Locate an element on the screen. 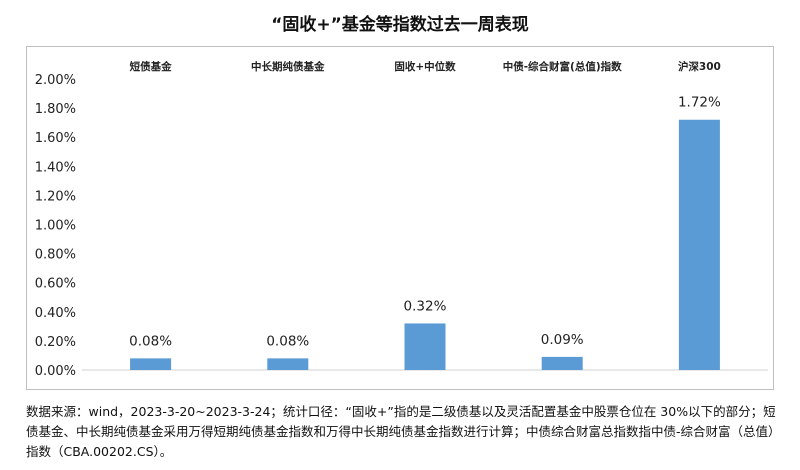 The height and width of the screenshot is (470, 800). category-labels: 短债基金 中长期纯债基金 固收+中位数 中债-综合财富(总值)指数 沪深300 is located at coordinates (425, 66).